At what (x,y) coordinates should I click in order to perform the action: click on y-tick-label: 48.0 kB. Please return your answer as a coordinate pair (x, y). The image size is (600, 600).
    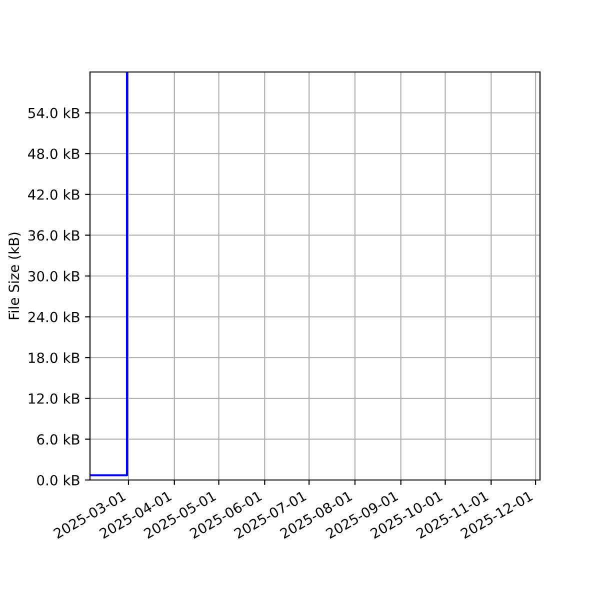
    Looking at the image, I should click on (54, 154).